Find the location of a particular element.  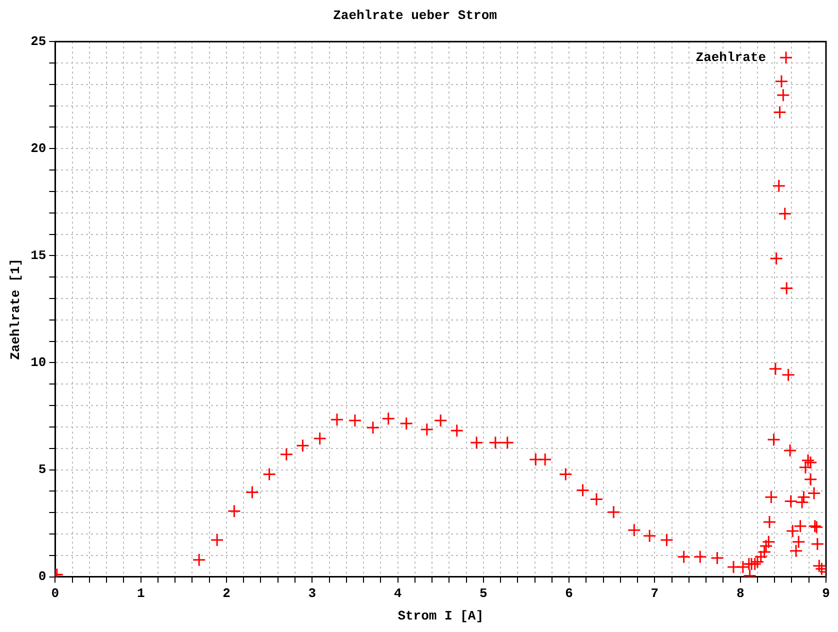

x-tick-label: 0 is located at coordinates (55, 593).